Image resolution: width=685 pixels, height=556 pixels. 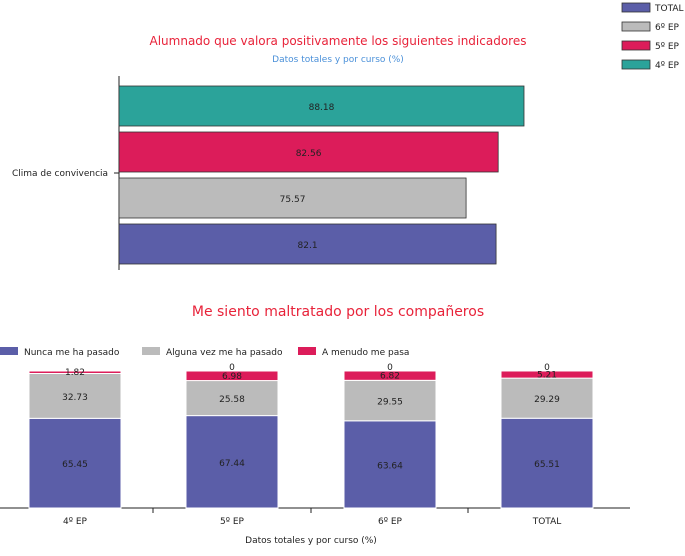 I want to click on chart2-data-label-3-3: 0, so click(x=547, y=368).